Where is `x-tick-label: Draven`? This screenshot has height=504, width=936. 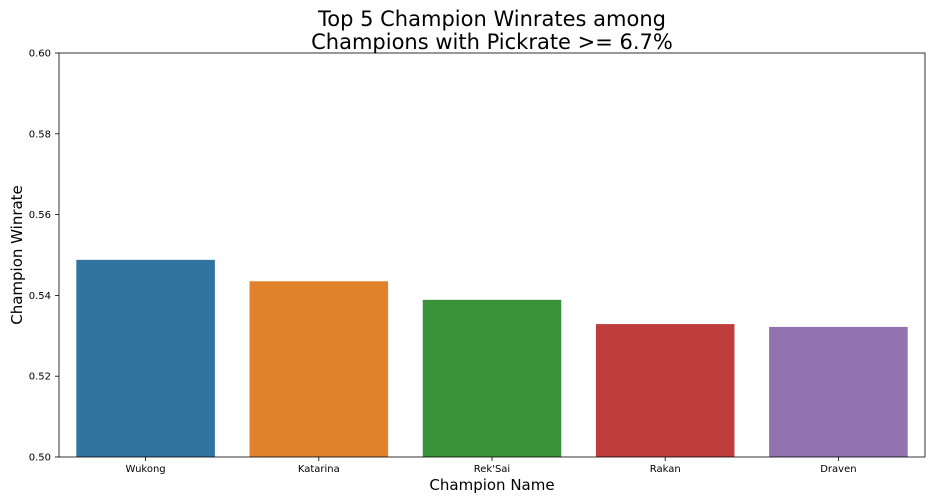
x-tick-label: Draven is located at coordinates (838, 469).